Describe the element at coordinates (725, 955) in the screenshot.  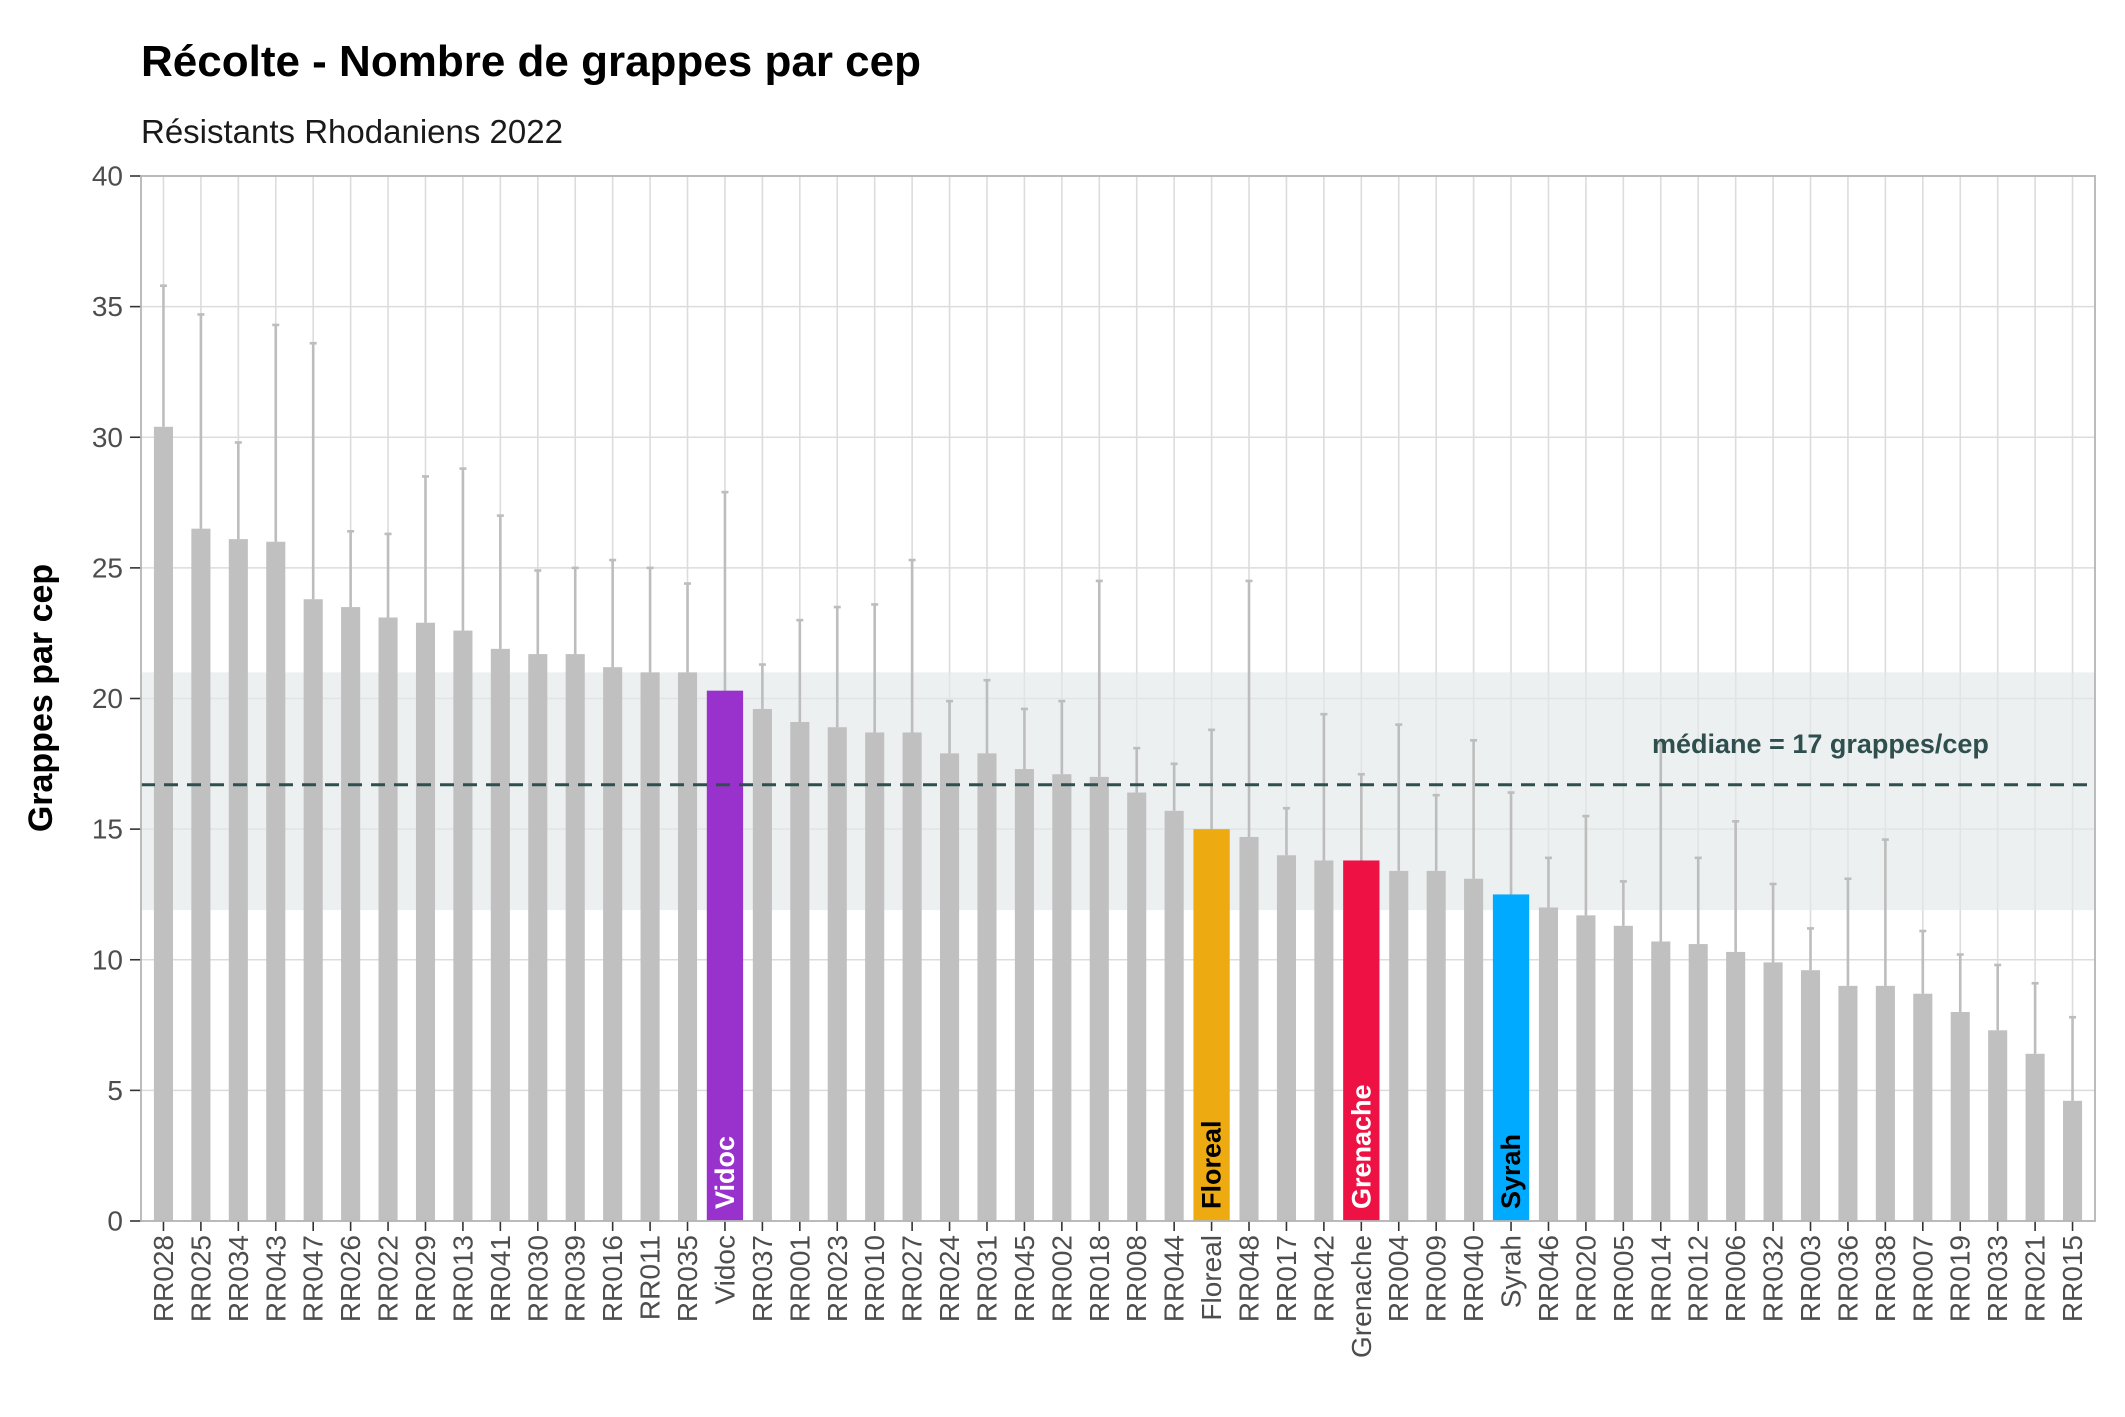
I see `bar-vidoc` at that location.